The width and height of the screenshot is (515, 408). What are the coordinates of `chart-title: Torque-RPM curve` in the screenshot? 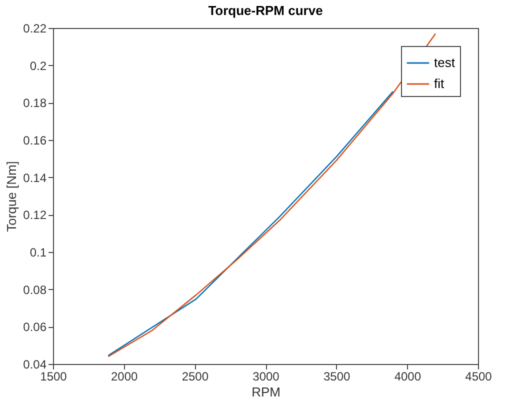 It's located at (265, 10).